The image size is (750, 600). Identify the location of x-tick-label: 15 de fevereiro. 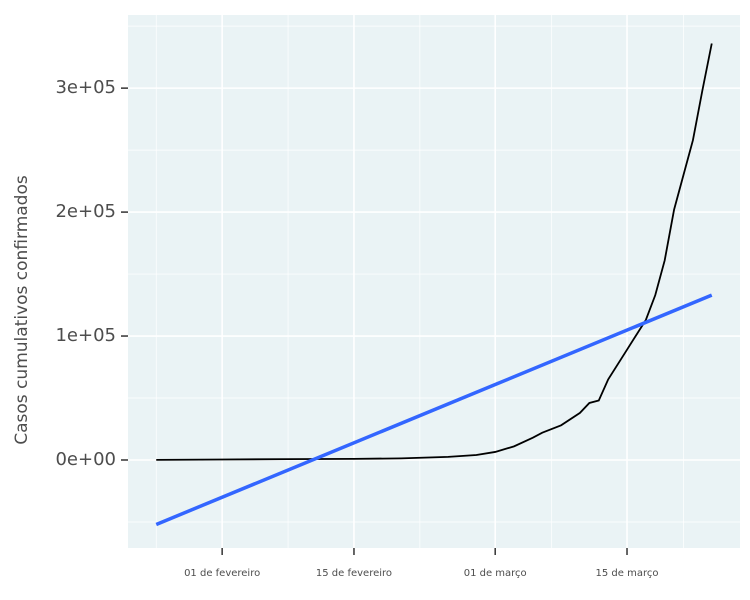
(354, 573).